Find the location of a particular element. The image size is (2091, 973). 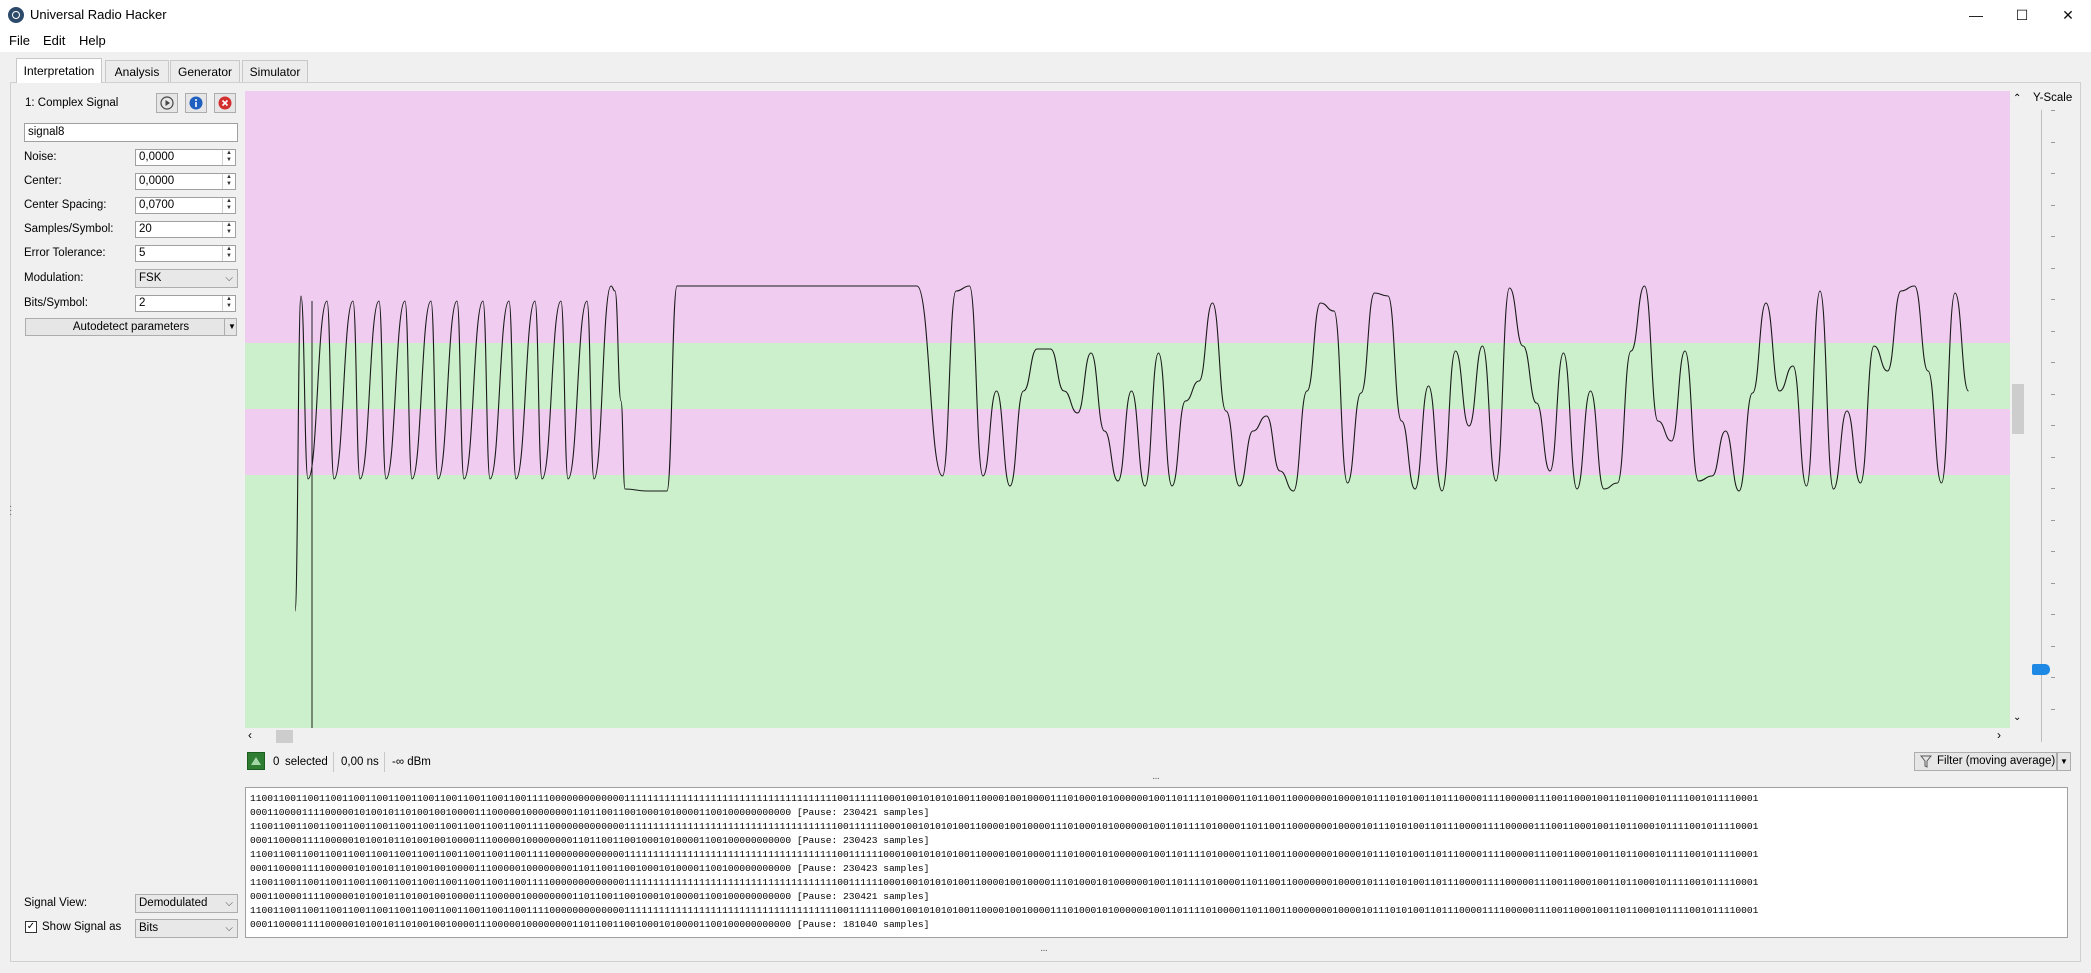

yscale-label: Y-Scale is located at coordinates (2053, 98).